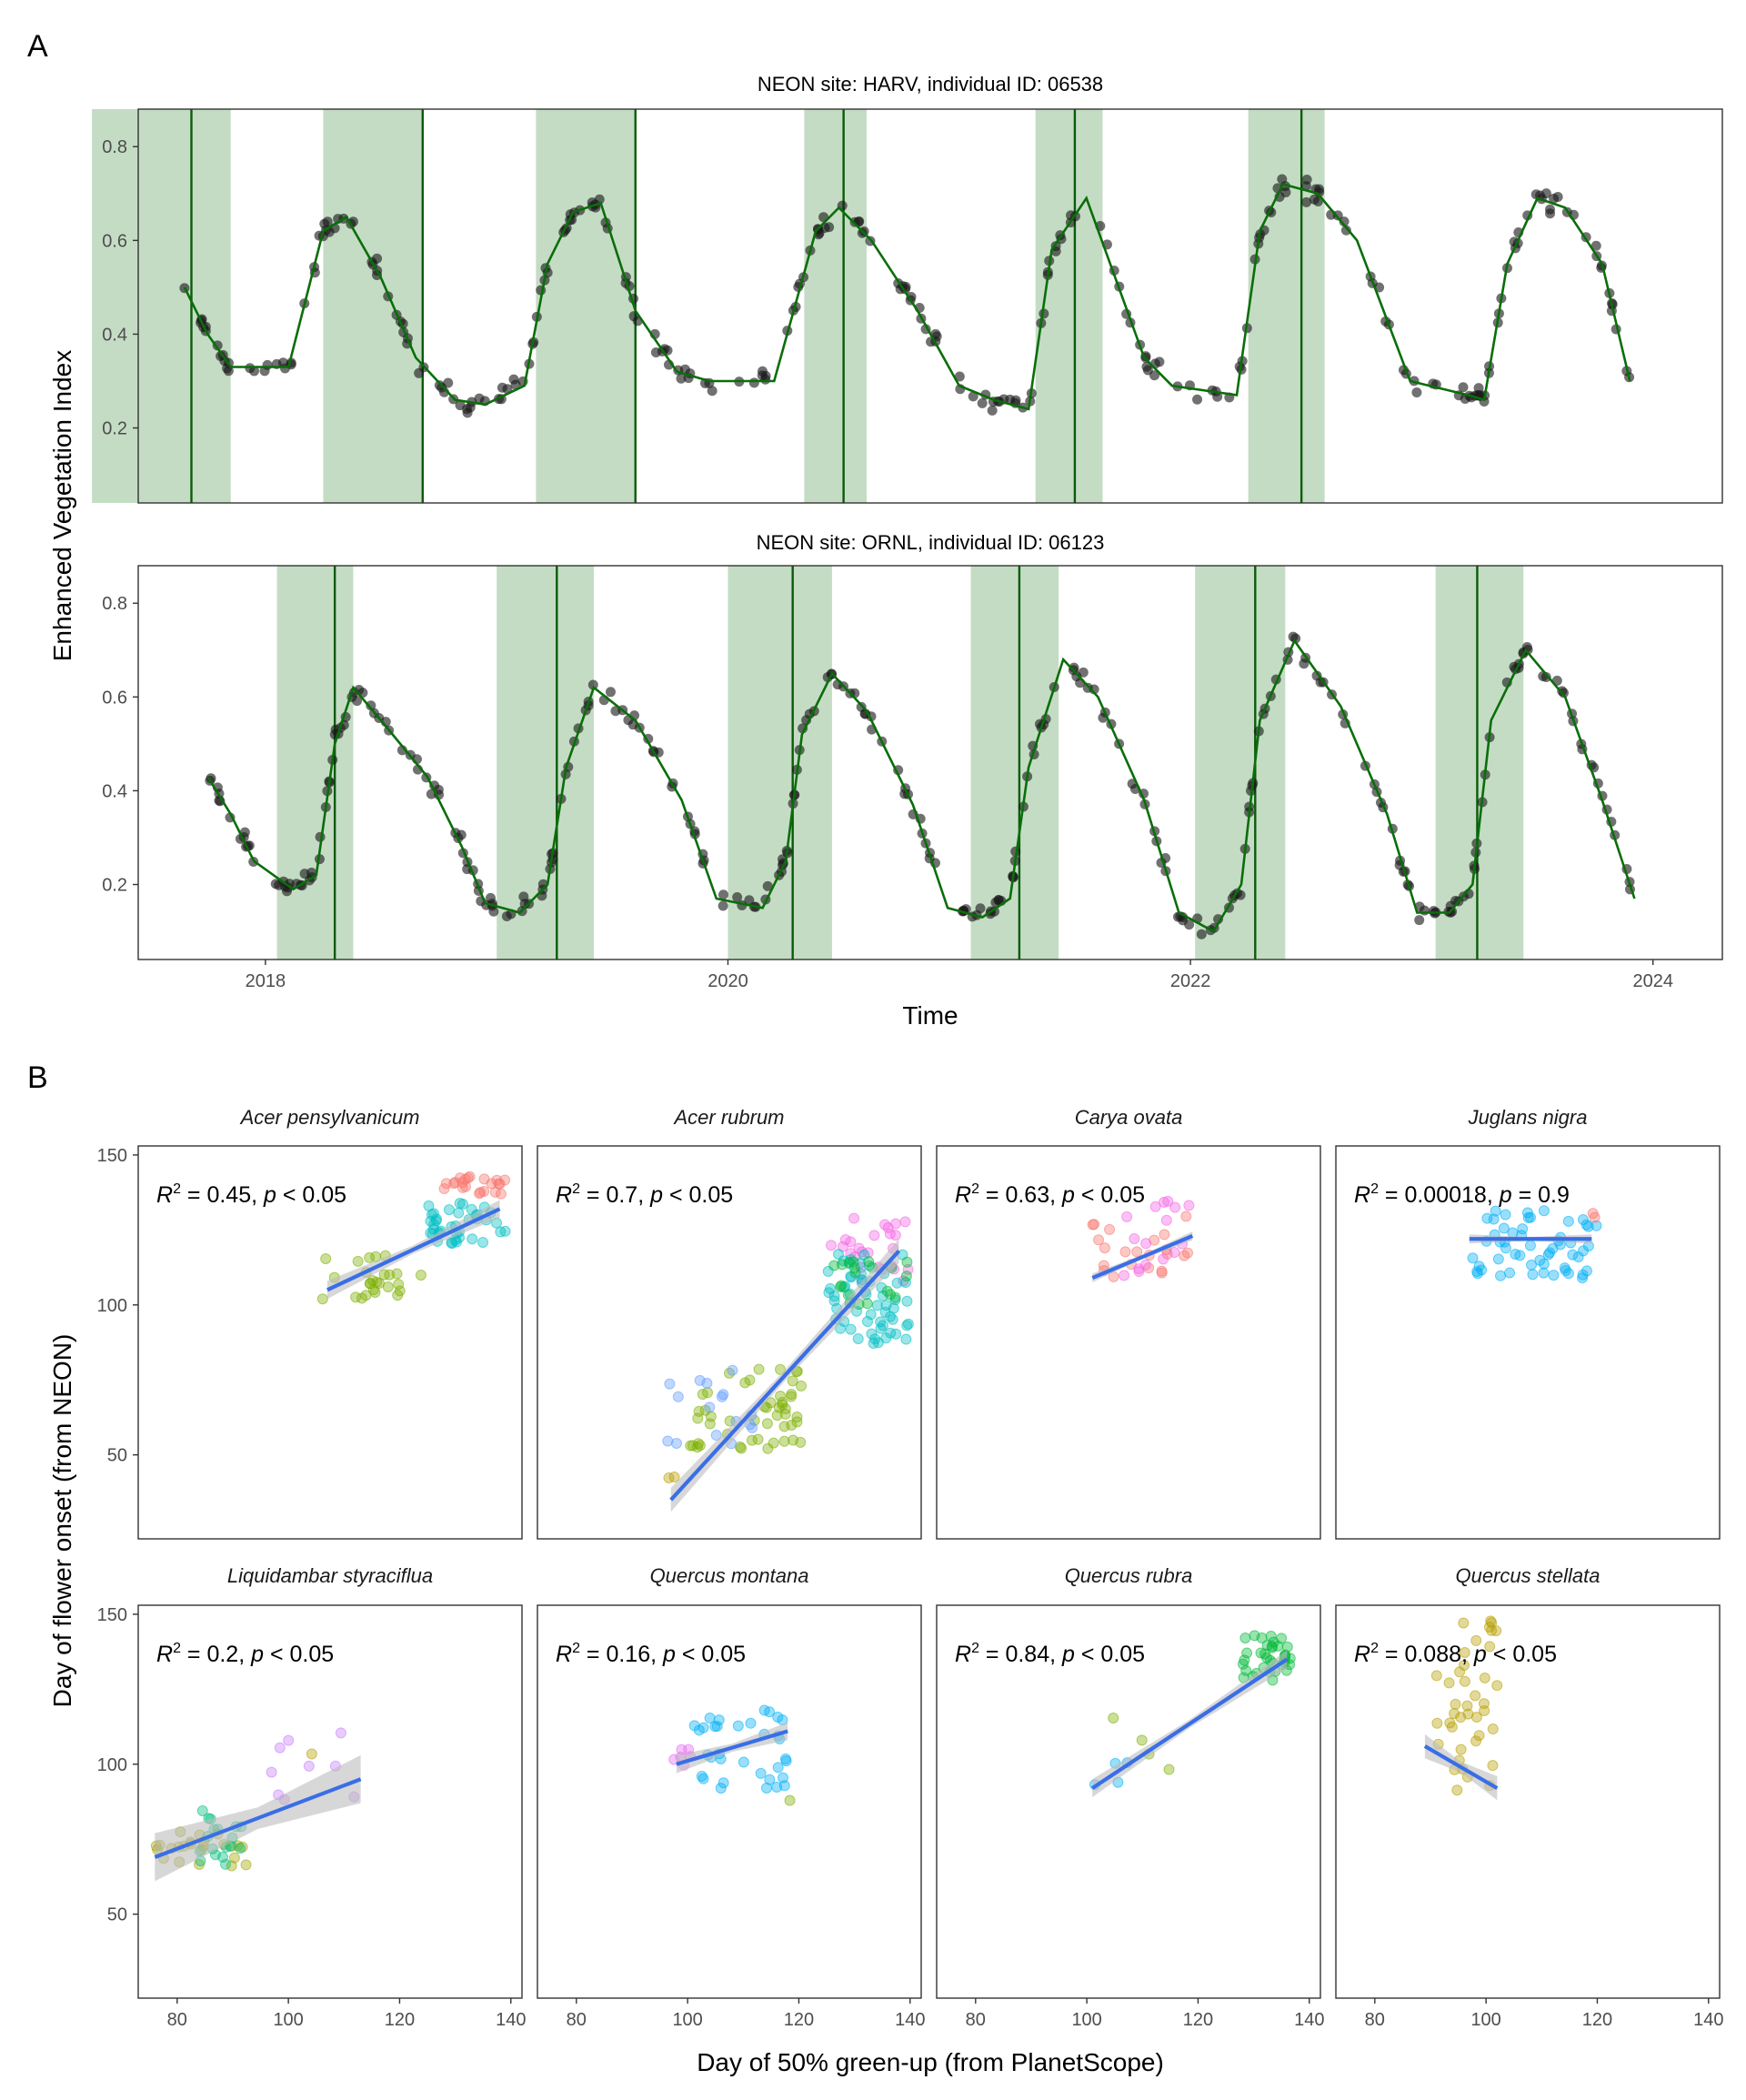 Image resolution: width=1746 pixels, height=2100 pixels. I want to click on r2-annotation: R2 = 0.63, p < 0.05, so click(1050, 1194).